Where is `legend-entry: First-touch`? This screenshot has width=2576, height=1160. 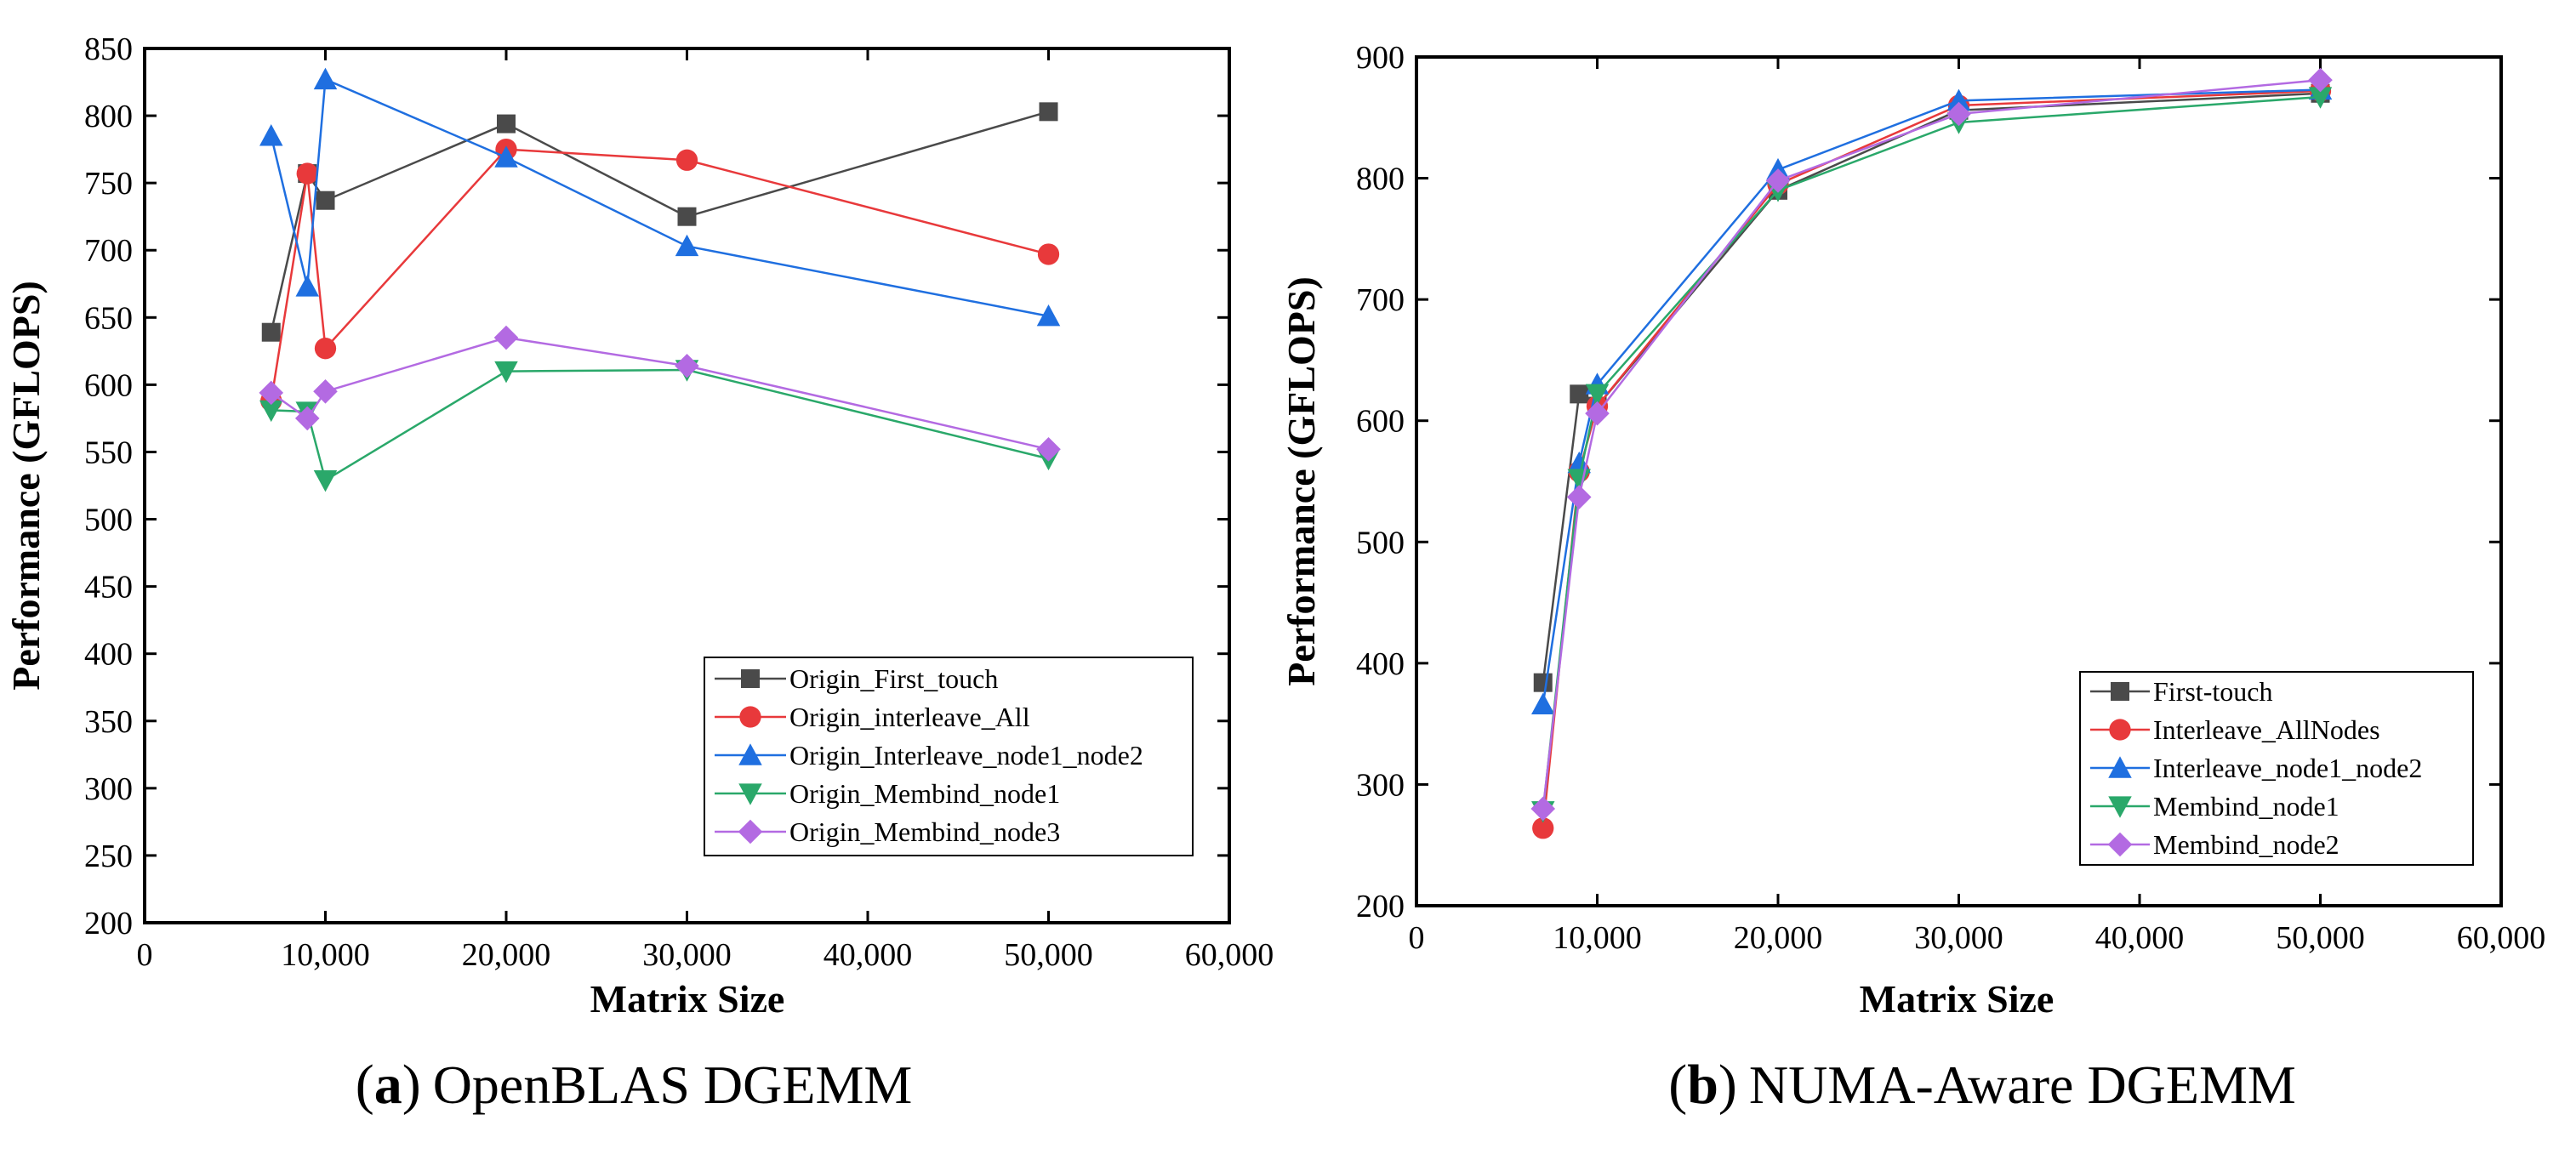
legend-entry: First-touch is located at coordinates (2212, 691).